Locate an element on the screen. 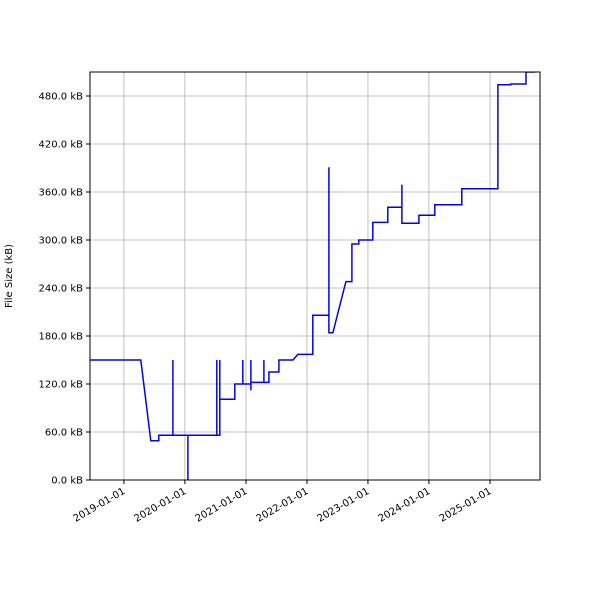  x-tick-label: 2019-01-01 is located at coordinates (100, 505).